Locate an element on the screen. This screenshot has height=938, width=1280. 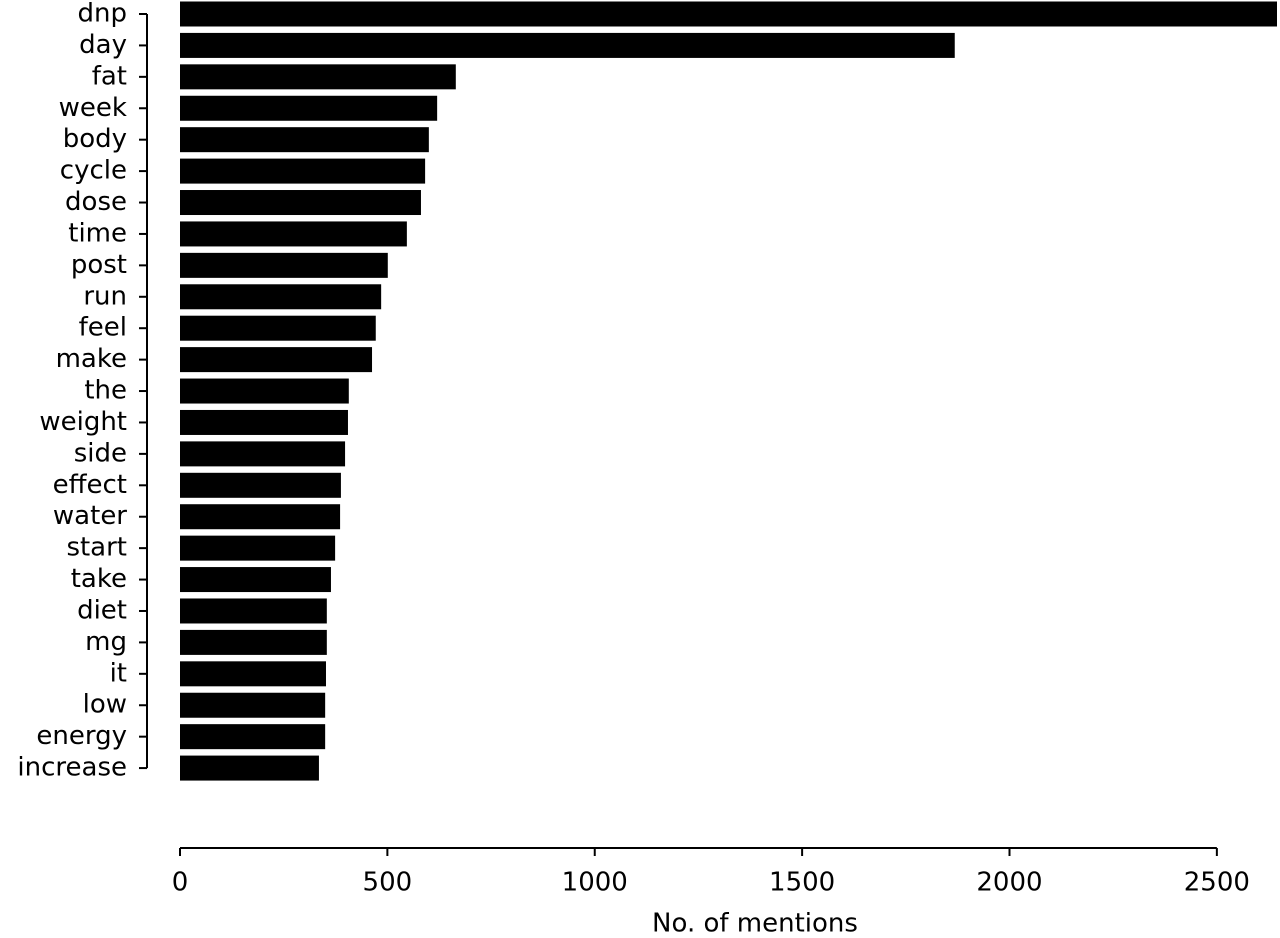
y-tick-label: feel is located at coordinates (103, 328).